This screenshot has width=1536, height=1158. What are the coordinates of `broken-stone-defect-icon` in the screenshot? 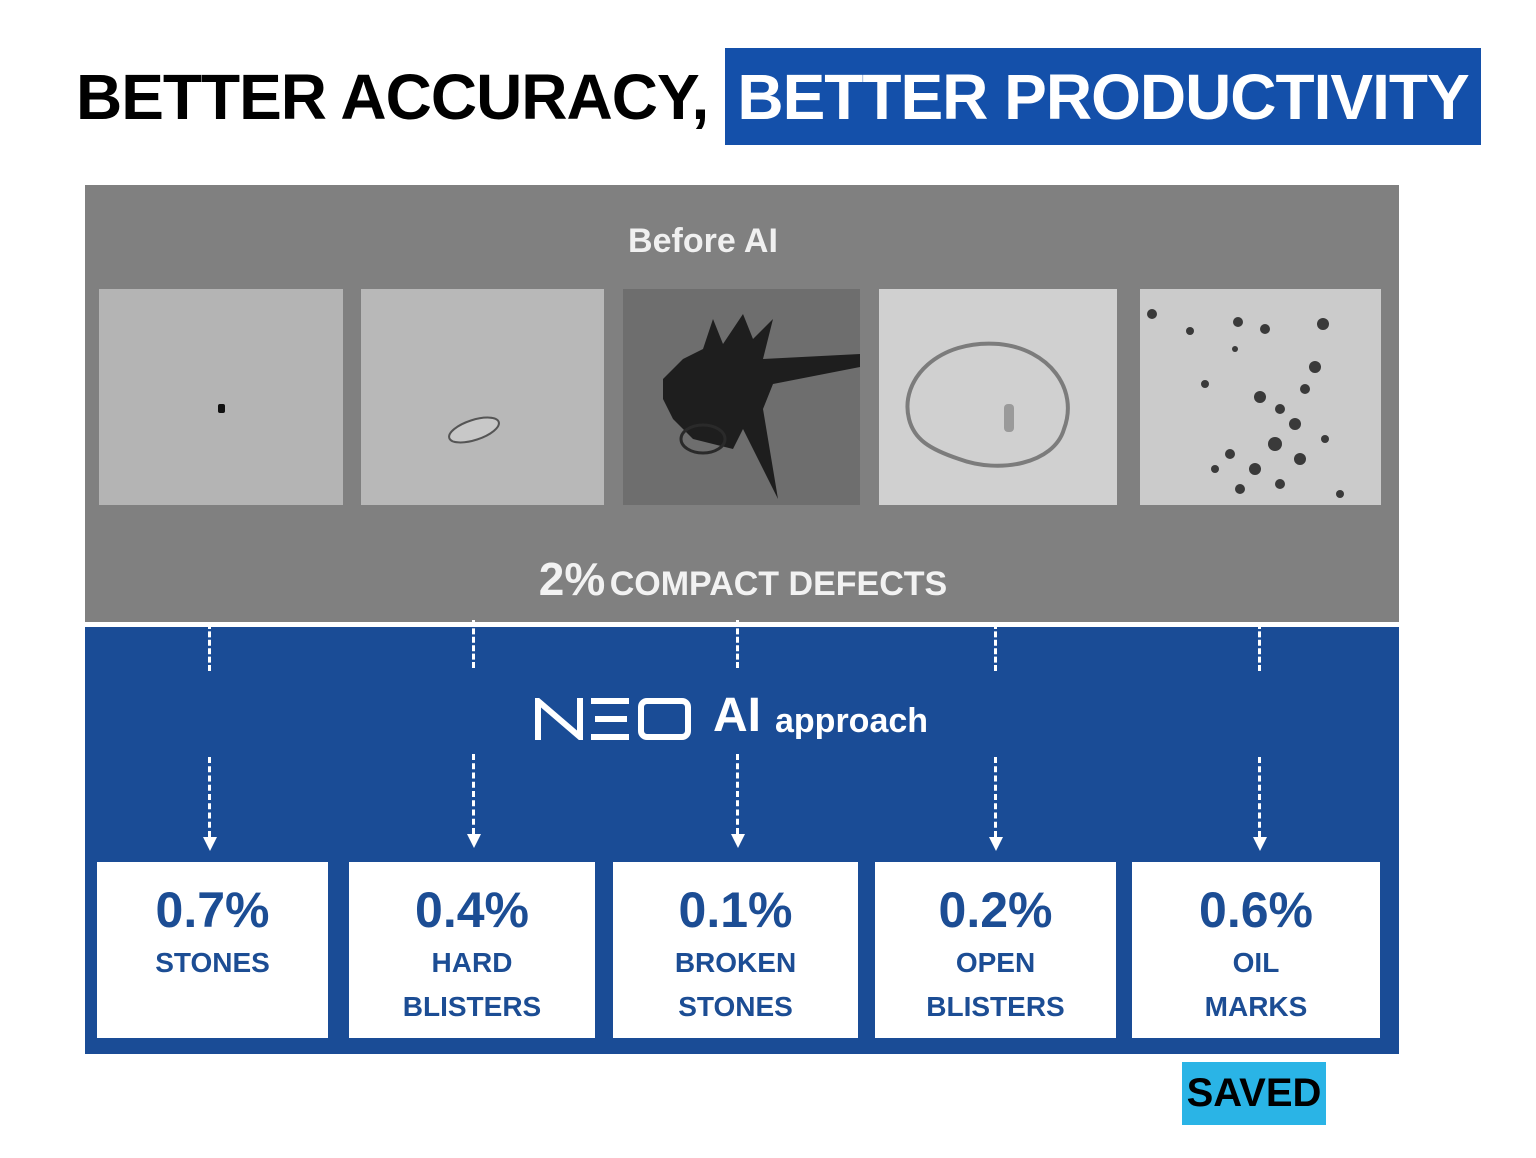 It's located at (741, 397).